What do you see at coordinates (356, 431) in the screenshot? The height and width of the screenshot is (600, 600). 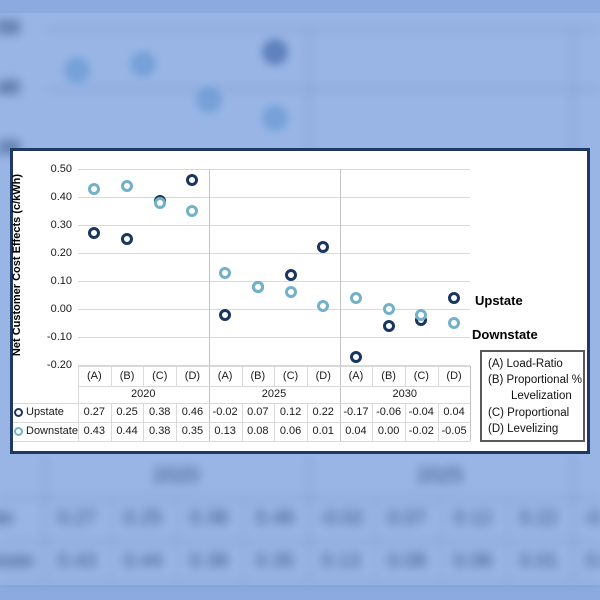 I see `table-value-downstate: 0.04` at bounding box center [356, 431].